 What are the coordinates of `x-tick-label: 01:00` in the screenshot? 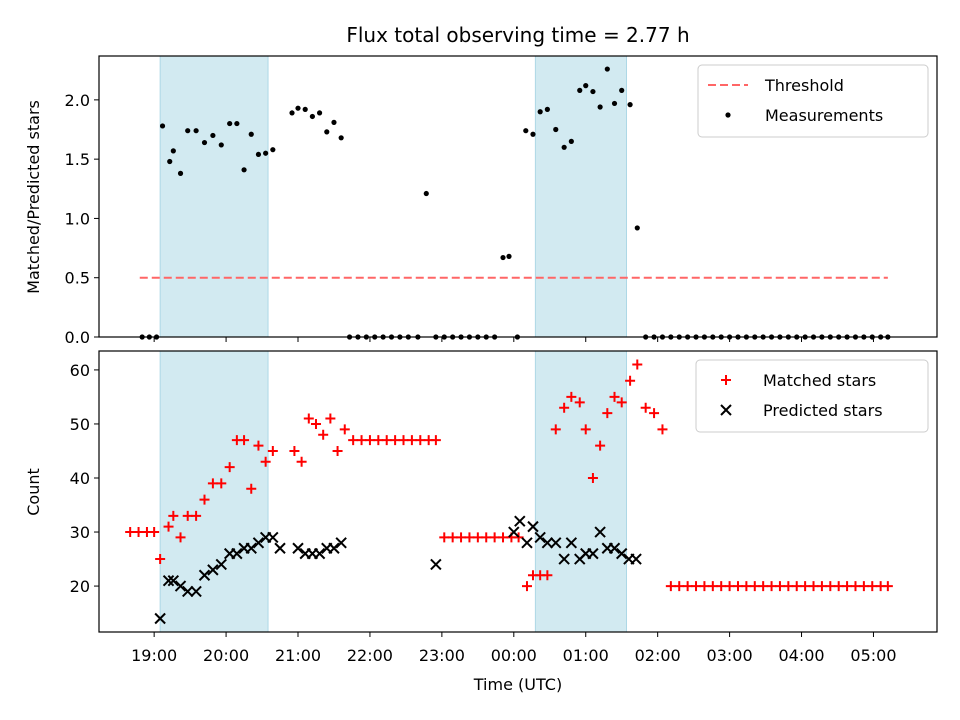 It's located at (586, 655).